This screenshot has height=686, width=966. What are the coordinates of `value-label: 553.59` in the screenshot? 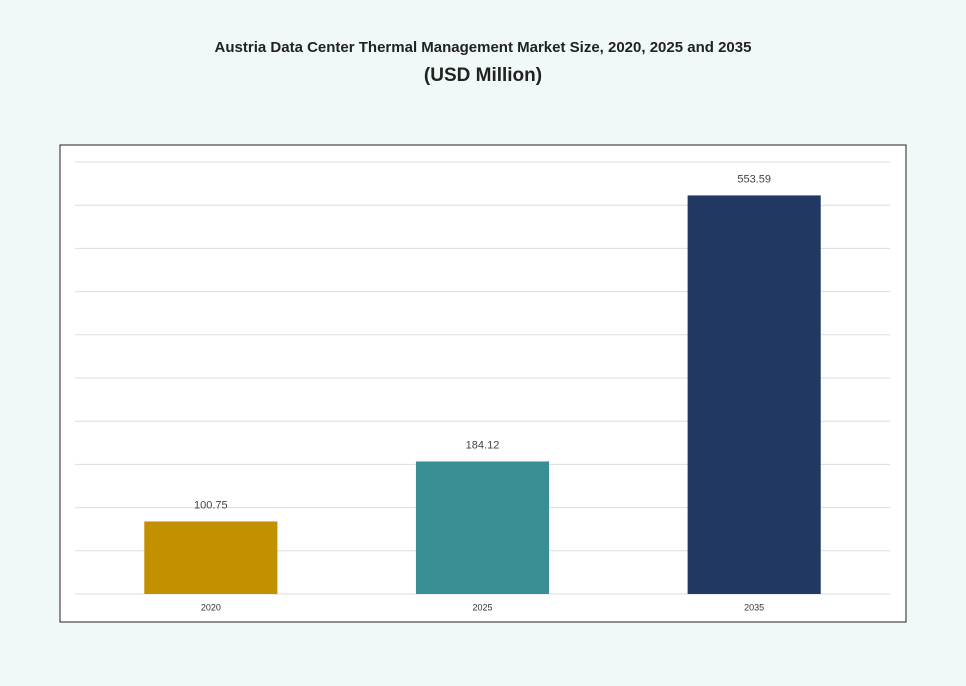 It's located at (754, 179).